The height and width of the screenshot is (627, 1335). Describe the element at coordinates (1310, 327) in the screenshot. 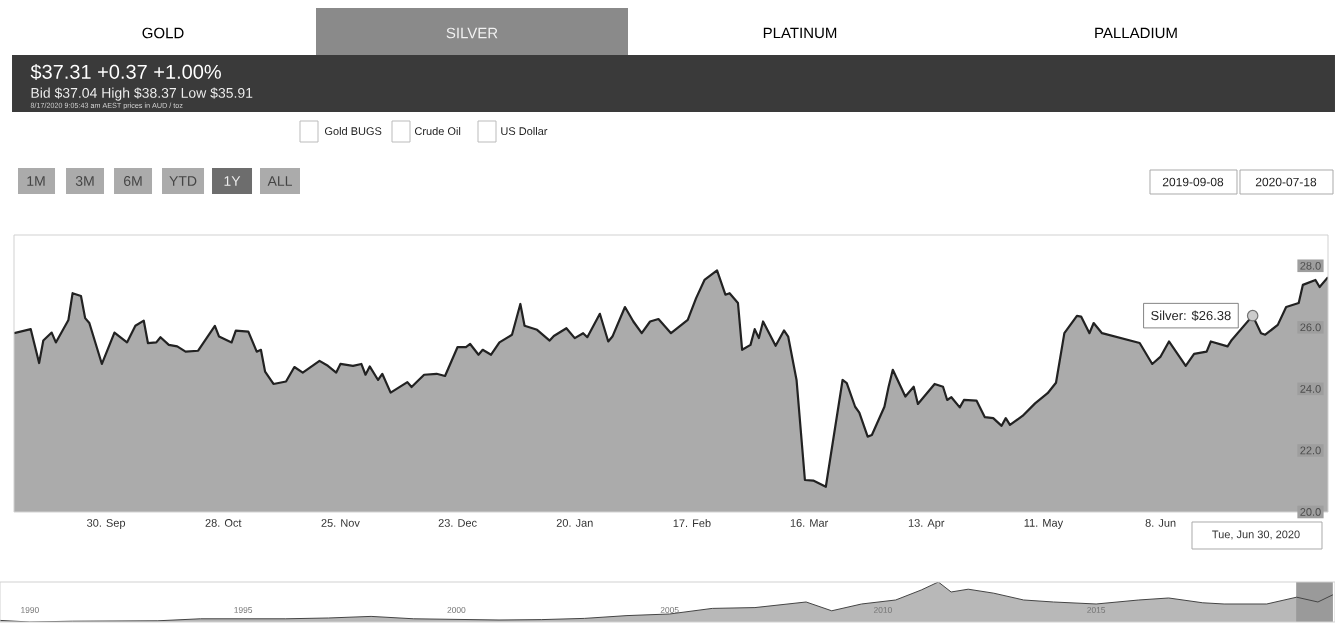

I see `y-tick-label: 26.0` at that location.